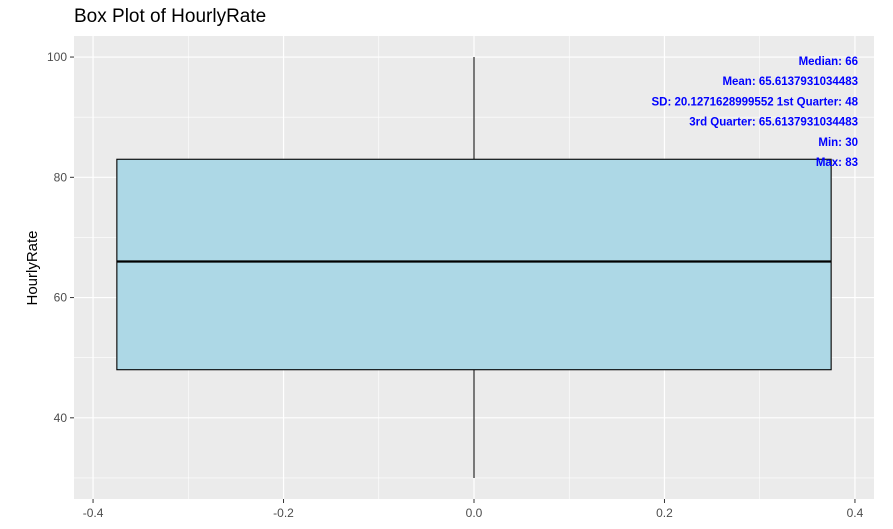  Describe the element at coordinates (754, 102) in the screenshot. I see `stat-annotation: SD: 20.1271628999552 1st Quarter: 48` at that location.